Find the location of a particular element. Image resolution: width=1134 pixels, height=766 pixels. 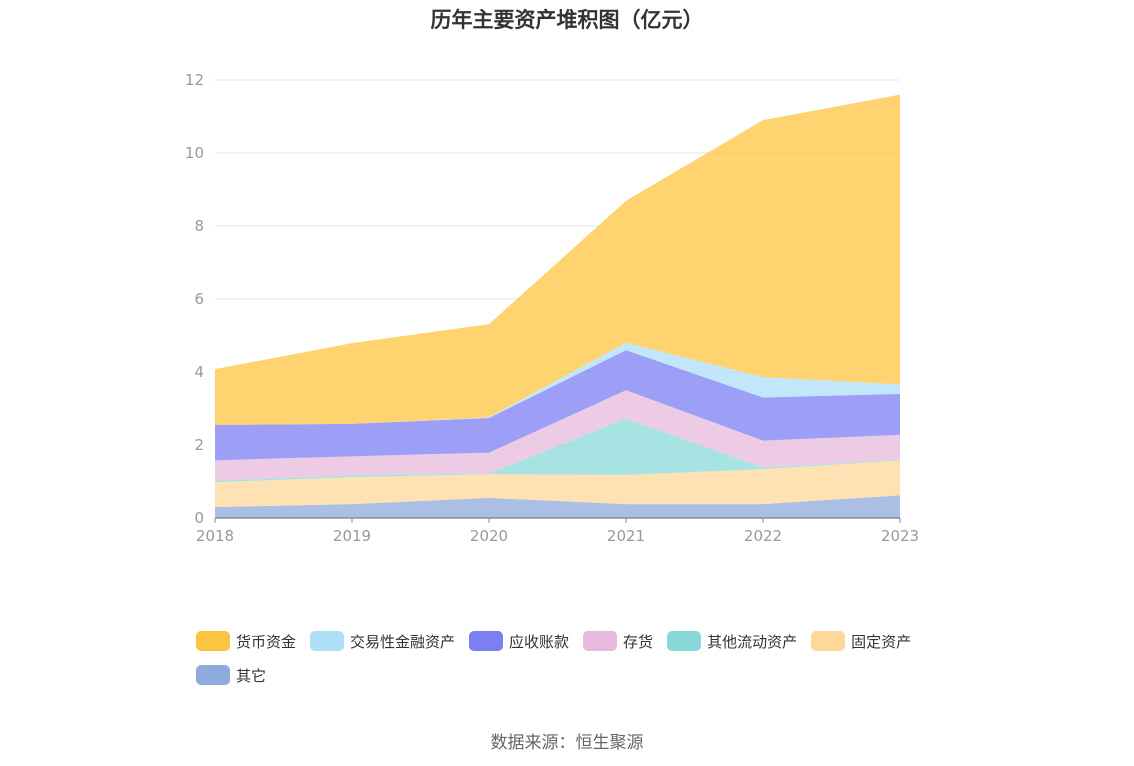

x-tick-label: 2022 is located at coordinates (763, 536).